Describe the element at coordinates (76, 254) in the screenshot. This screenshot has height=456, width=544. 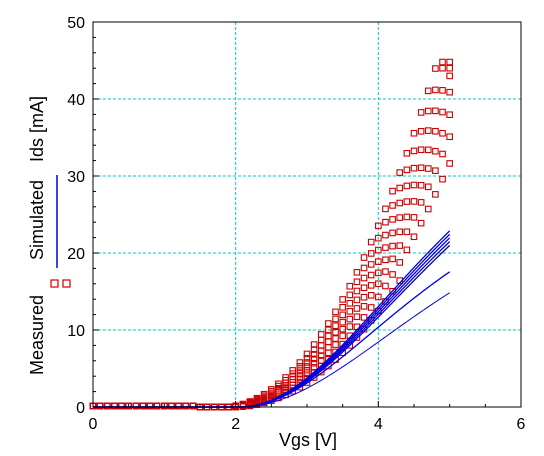
I see `y-tick-label: 20` at that location.